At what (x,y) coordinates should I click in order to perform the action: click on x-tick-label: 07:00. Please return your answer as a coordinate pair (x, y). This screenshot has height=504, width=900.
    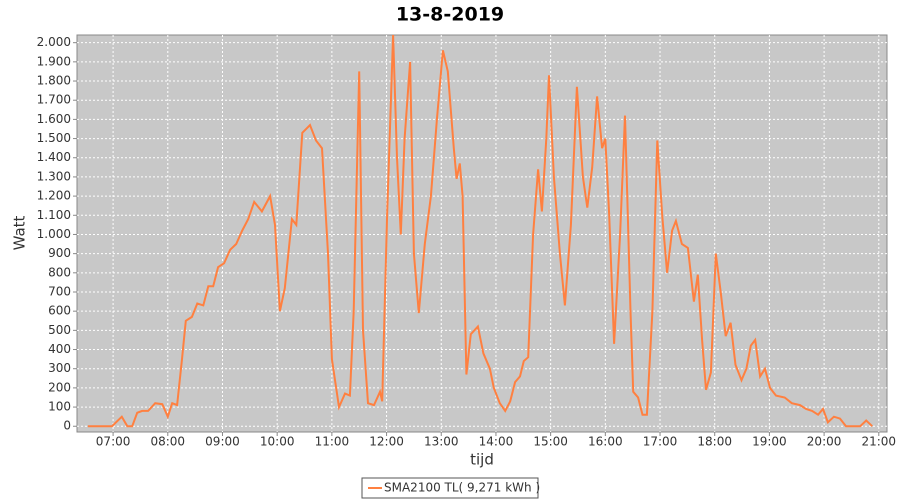
    Looking at the image, I should click on (113, 442).